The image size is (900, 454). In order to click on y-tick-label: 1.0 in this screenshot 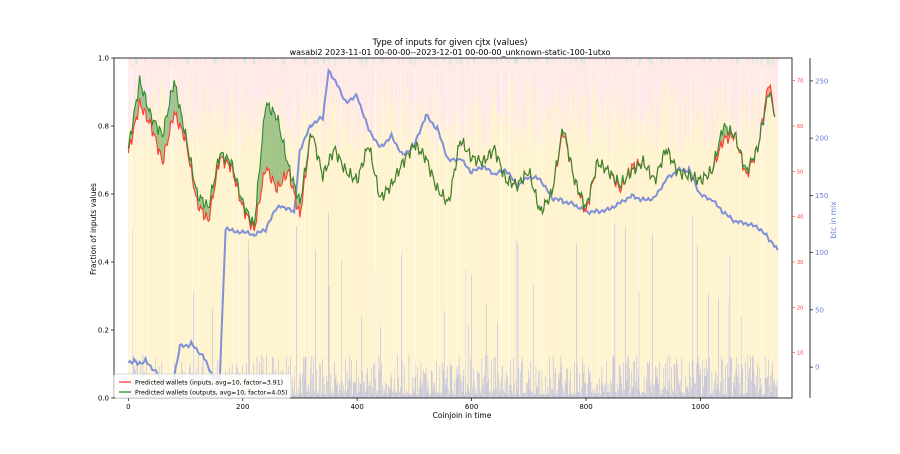, I will do `click(103, 59)`.